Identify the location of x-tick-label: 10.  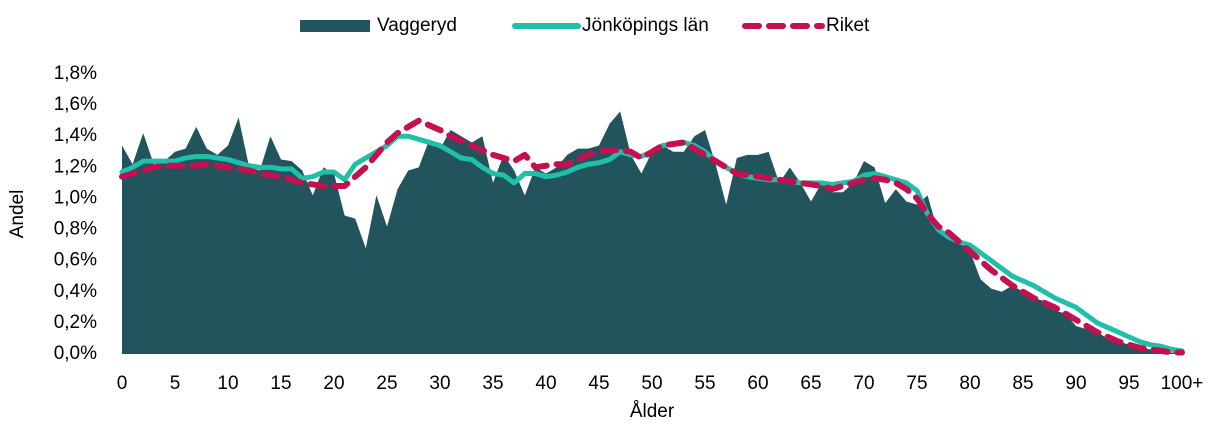
(227, 383).